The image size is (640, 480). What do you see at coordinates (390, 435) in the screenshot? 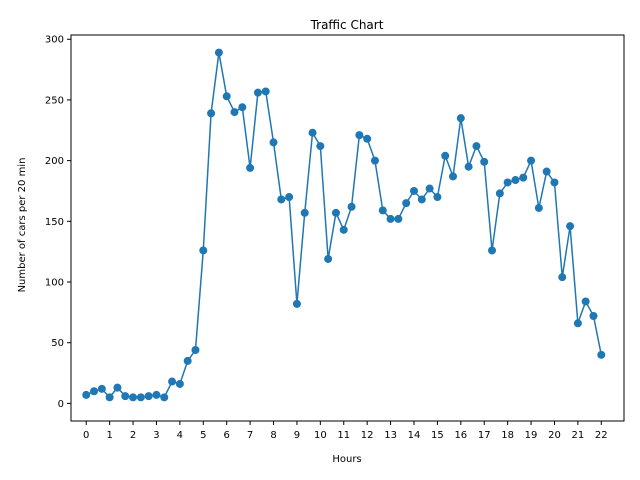
I see `x-tick-label: 13` at bounding box center [390, 435].